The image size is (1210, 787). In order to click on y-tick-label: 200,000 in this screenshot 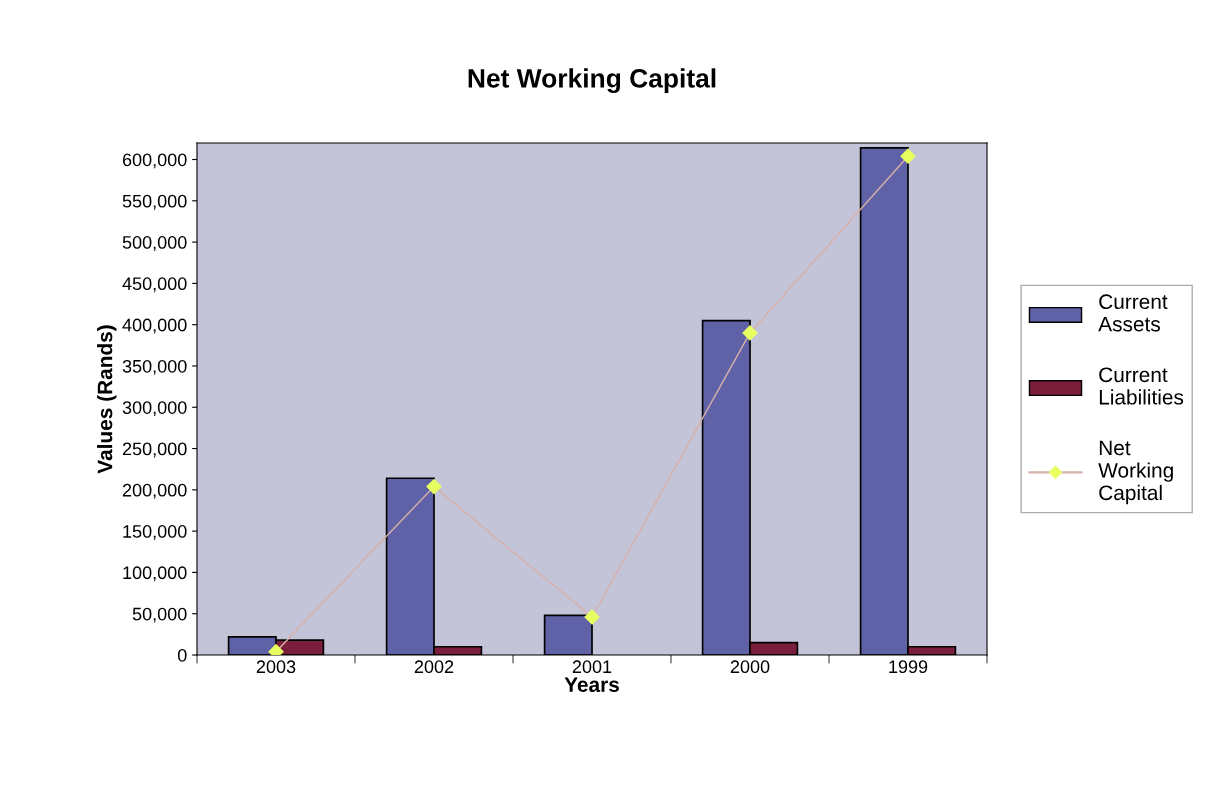, I will do `click(154, 491)`.